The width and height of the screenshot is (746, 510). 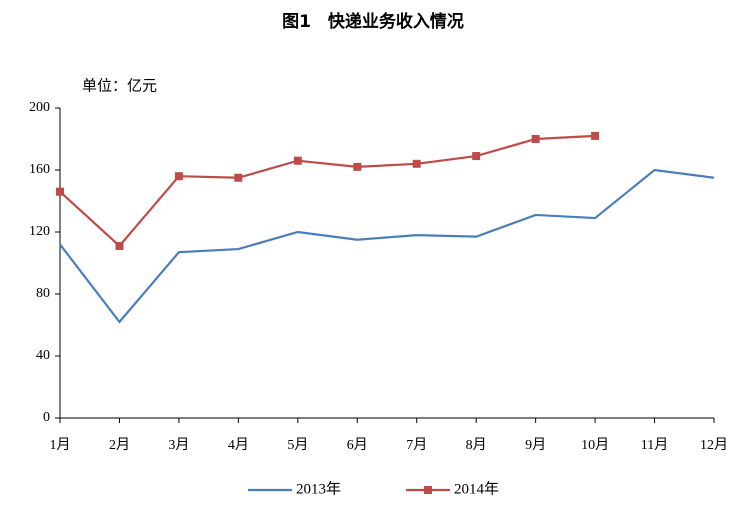 I want to click on x-tick-label: 8月, so click(x=476, y=445).